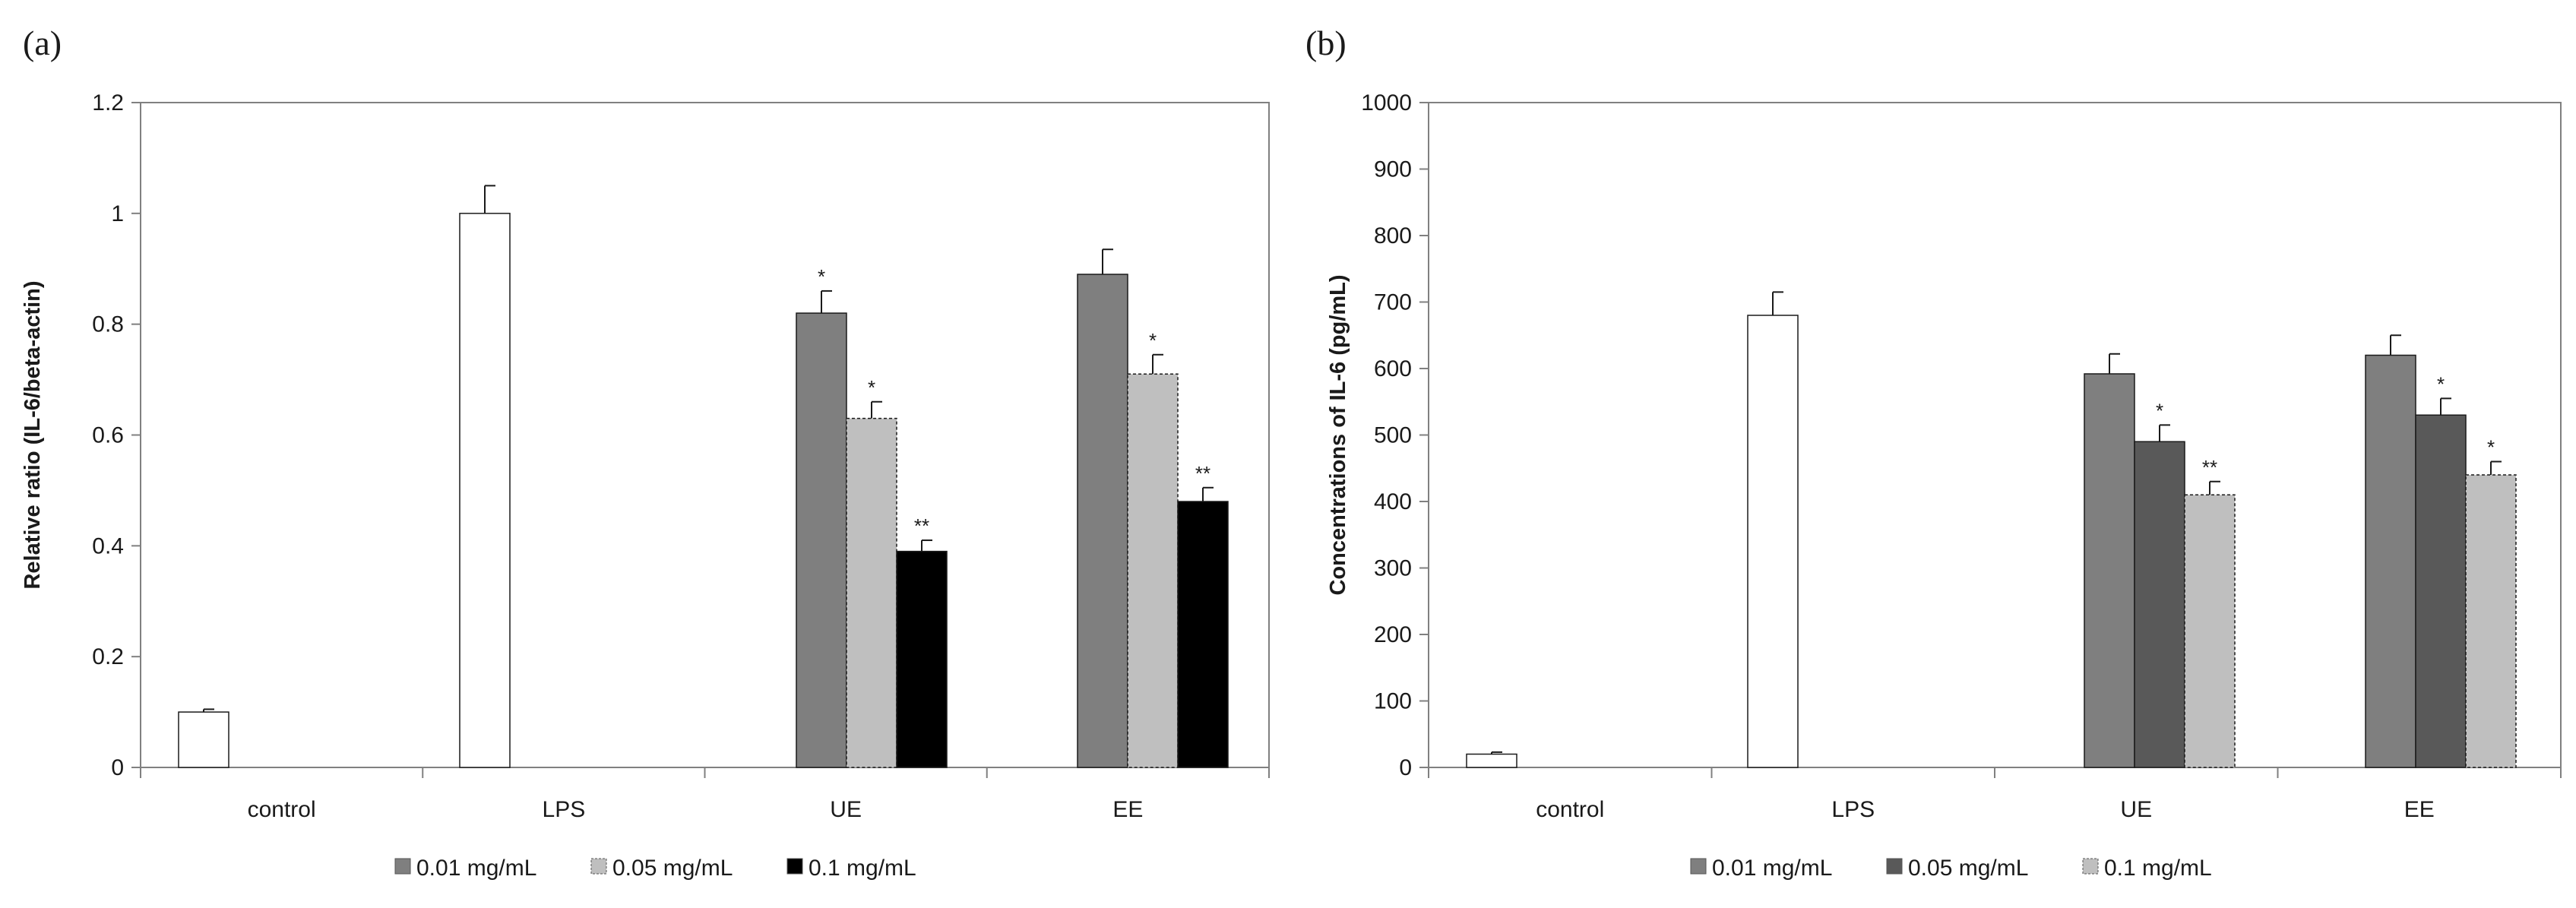 This screenshot has width=2576, height=908. What do you see at coordinates (1338, 434) in the screenshot?
I see `y-axis-label: Concentrations of IL-6 (pg/mL)` at bounding box center [1338, 434].